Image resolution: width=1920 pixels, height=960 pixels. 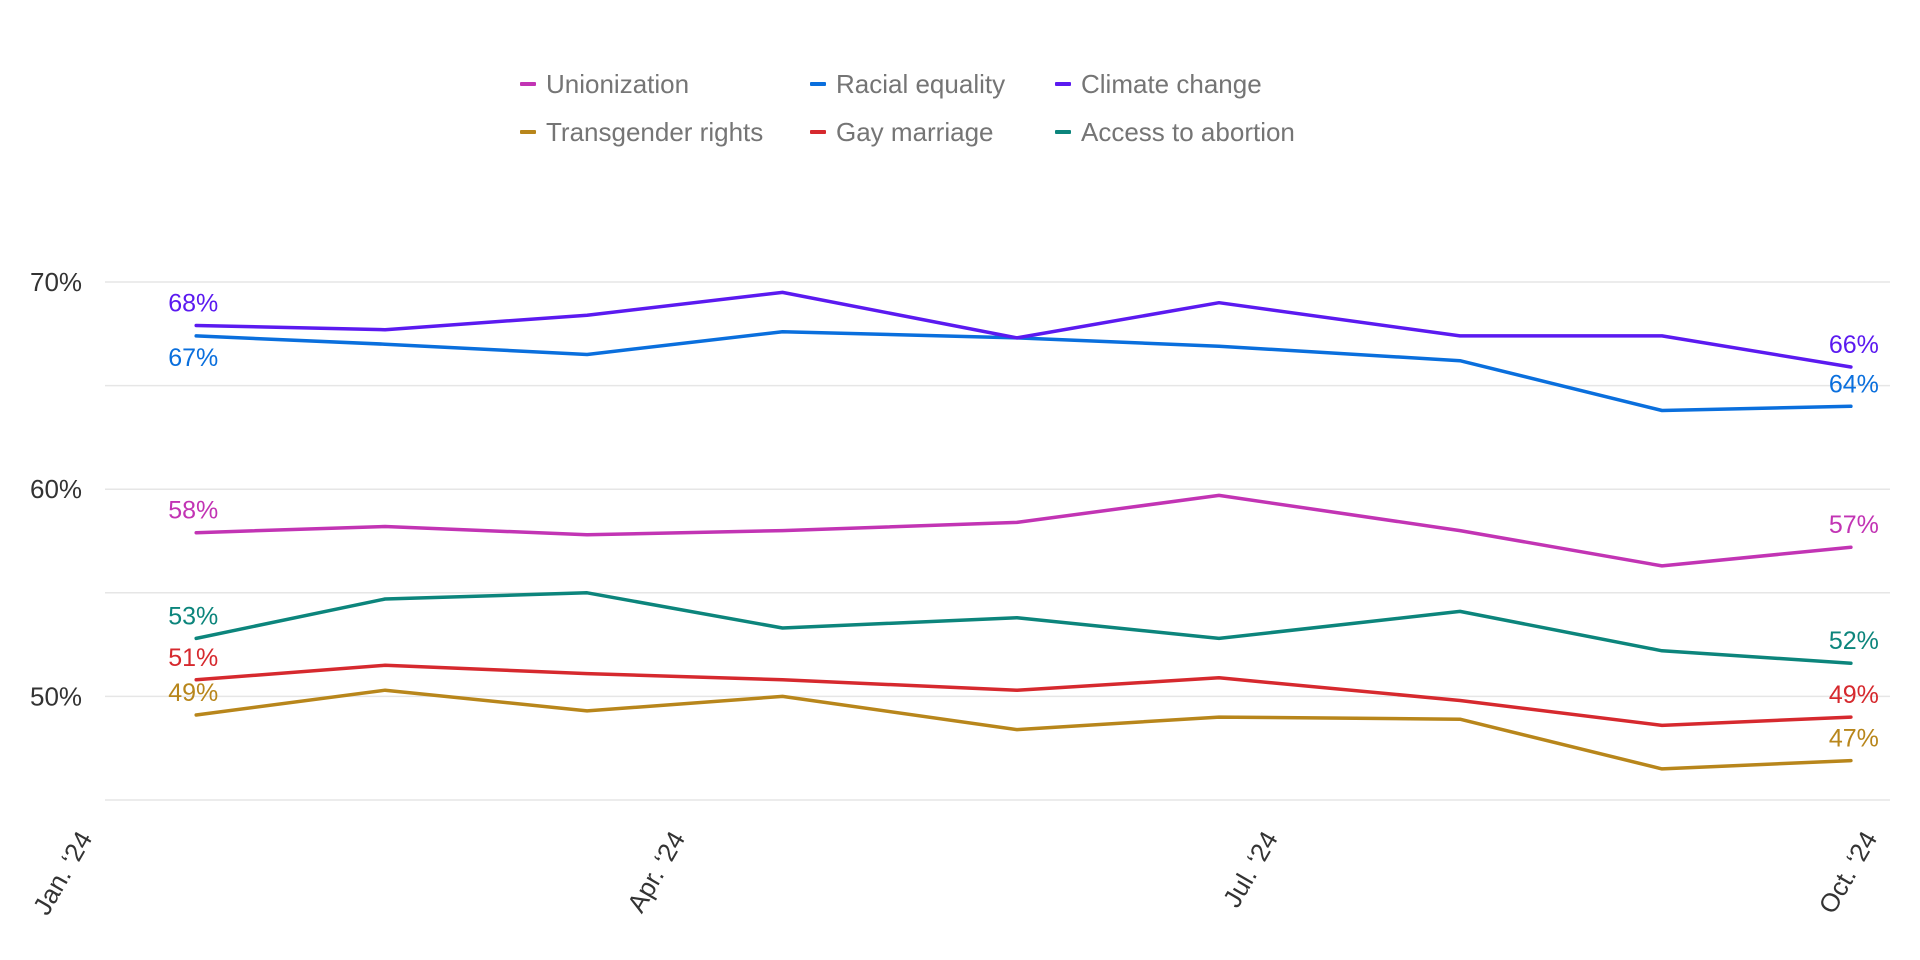 I want to click on series-line-access-to-abortion, so click(x=1023, y=628).